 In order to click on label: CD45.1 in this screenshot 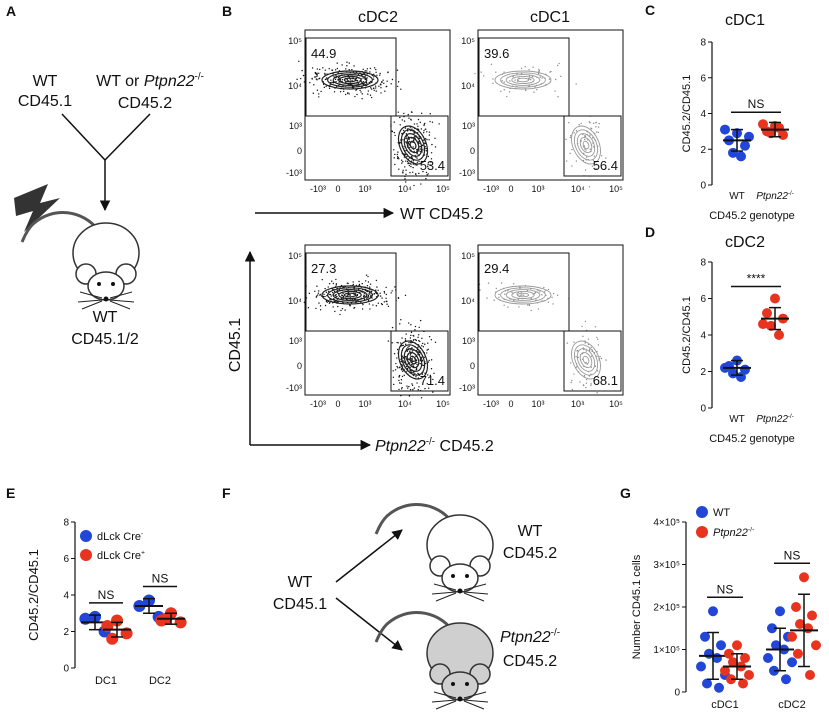, I will do `click(300, 604)`.